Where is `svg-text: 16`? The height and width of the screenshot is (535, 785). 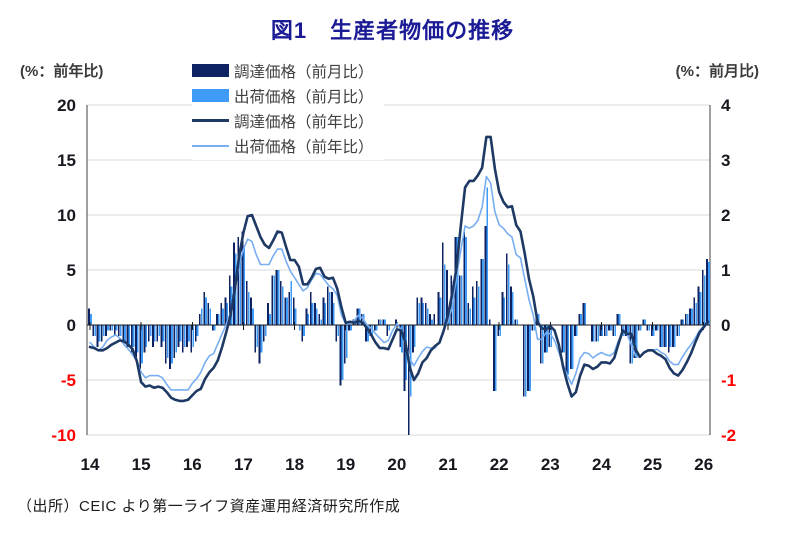 svg-text: 16 is located at coordinates (192, 464).